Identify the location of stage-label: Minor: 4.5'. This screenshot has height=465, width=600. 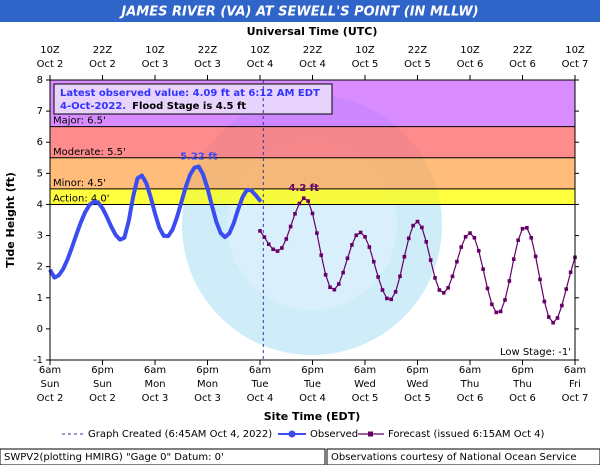
(79, 183).